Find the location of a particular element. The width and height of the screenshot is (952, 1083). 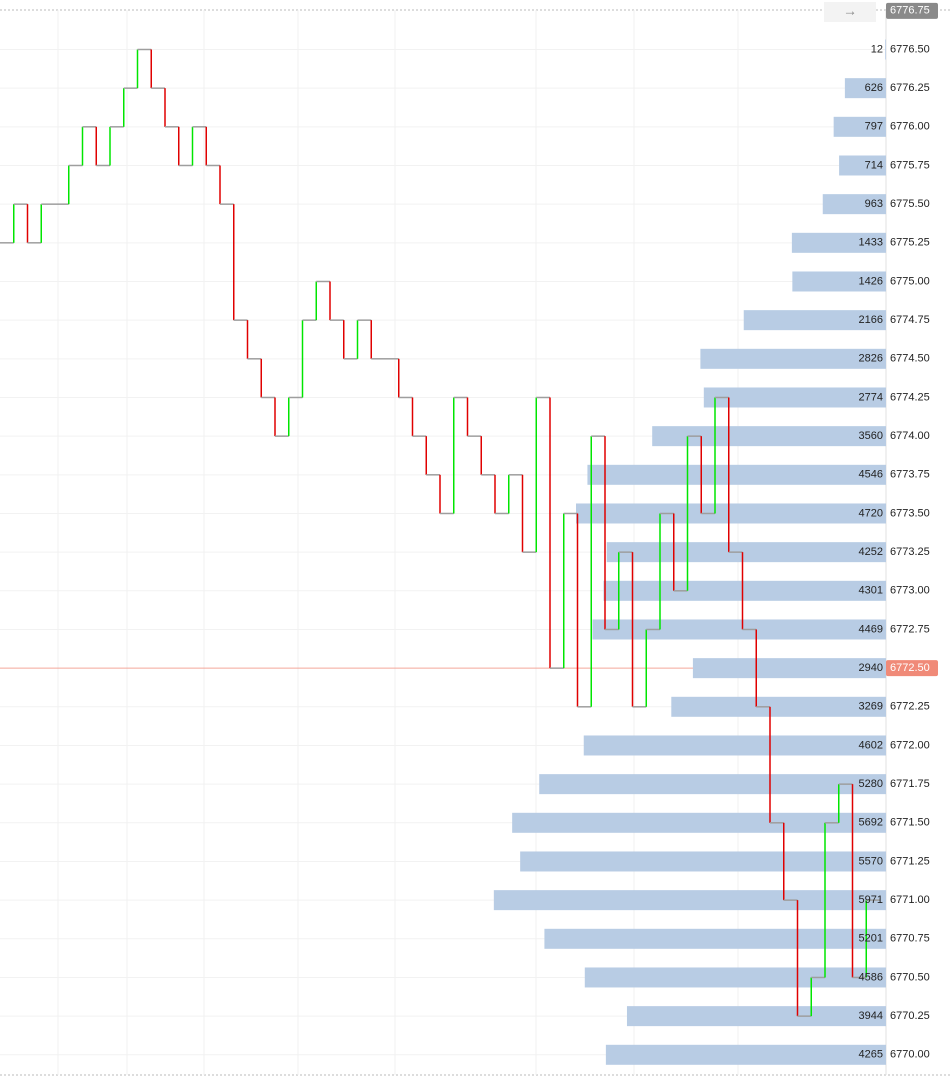

volume-label: 5692 is located at coordinates (871, 823).